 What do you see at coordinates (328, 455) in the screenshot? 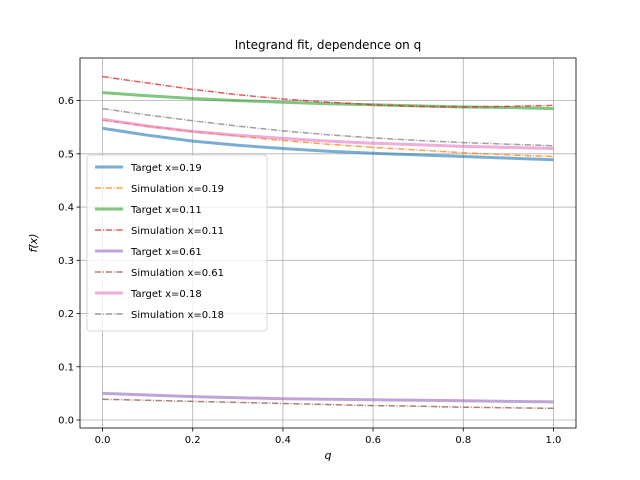
I see `x-axis-title: q` at bounding box center [328, 455].